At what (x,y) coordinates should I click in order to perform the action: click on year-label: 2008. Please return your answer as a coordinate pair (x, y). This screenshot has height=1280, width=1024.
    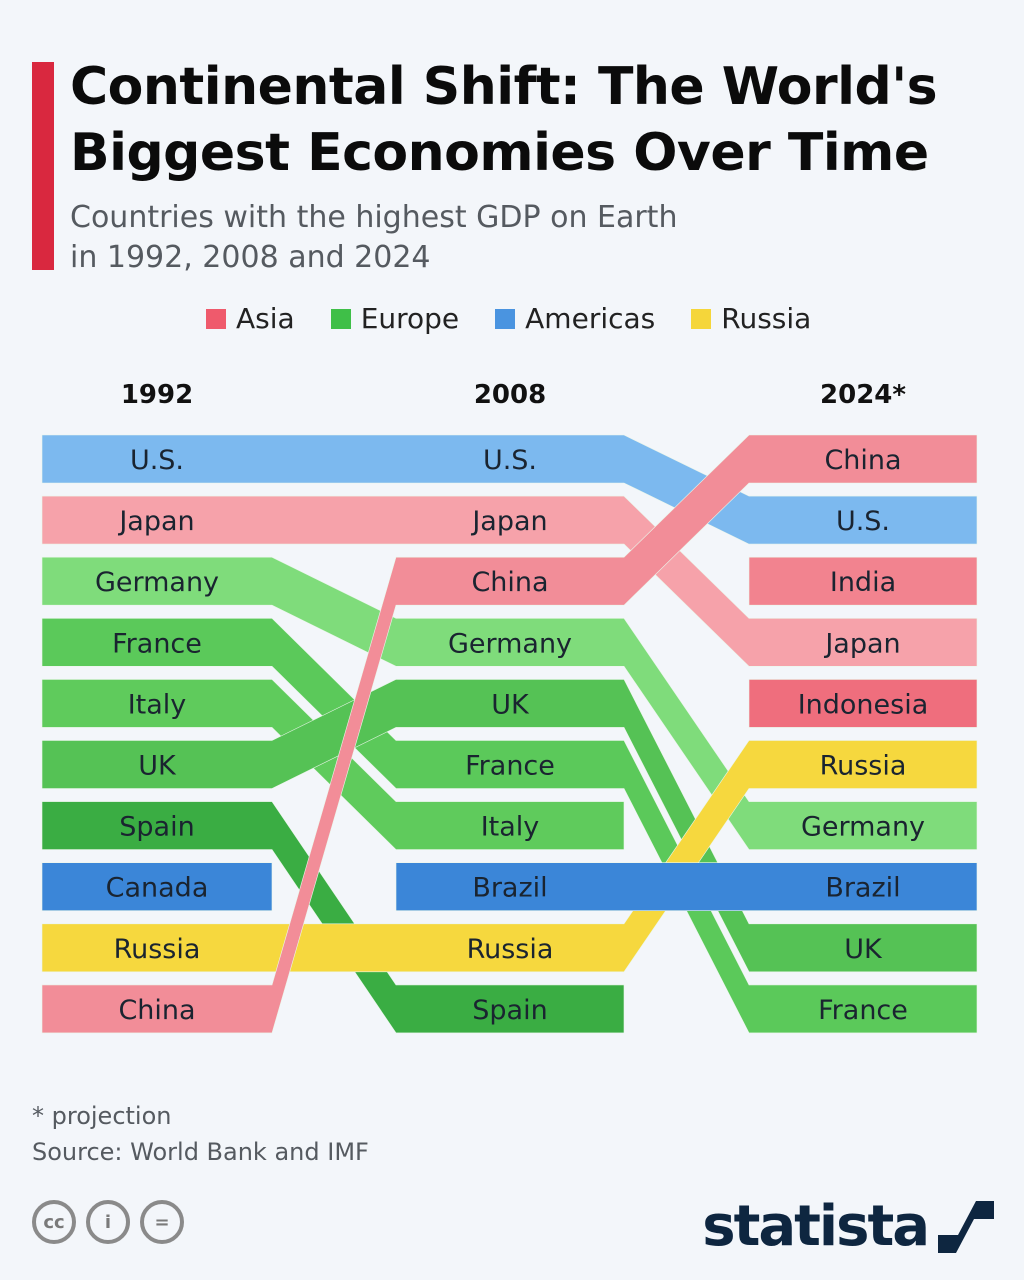
    Looking at the image, I should click on (510, 395).